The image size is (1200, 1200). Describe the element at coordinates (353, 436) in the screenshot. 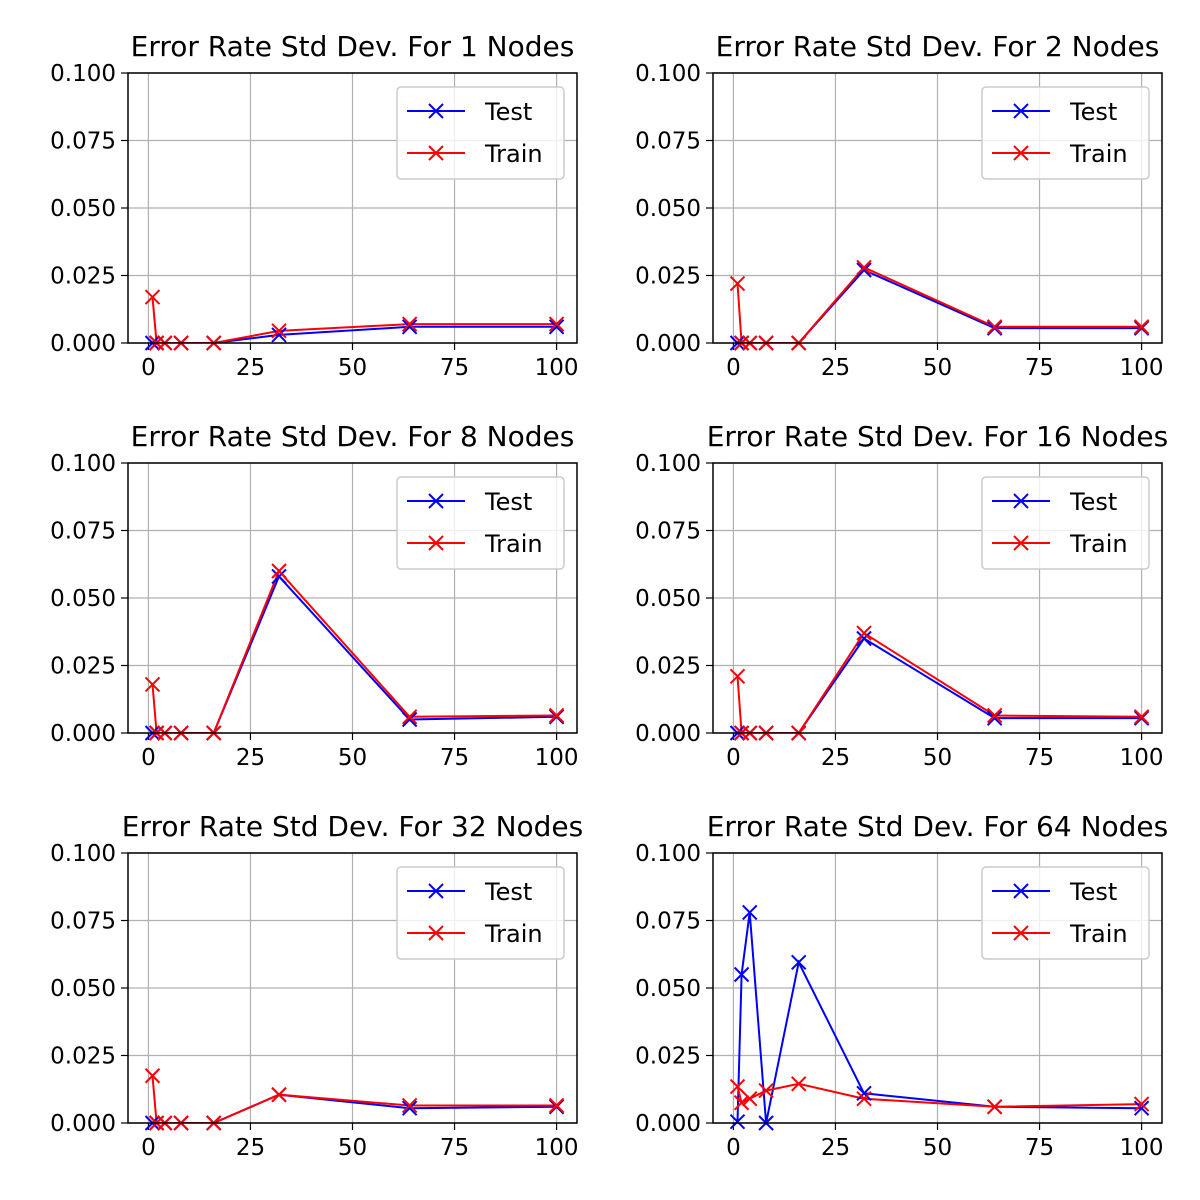

I see `chart-title: Error Rate Std Dev. For 8 Nodes` at that location.